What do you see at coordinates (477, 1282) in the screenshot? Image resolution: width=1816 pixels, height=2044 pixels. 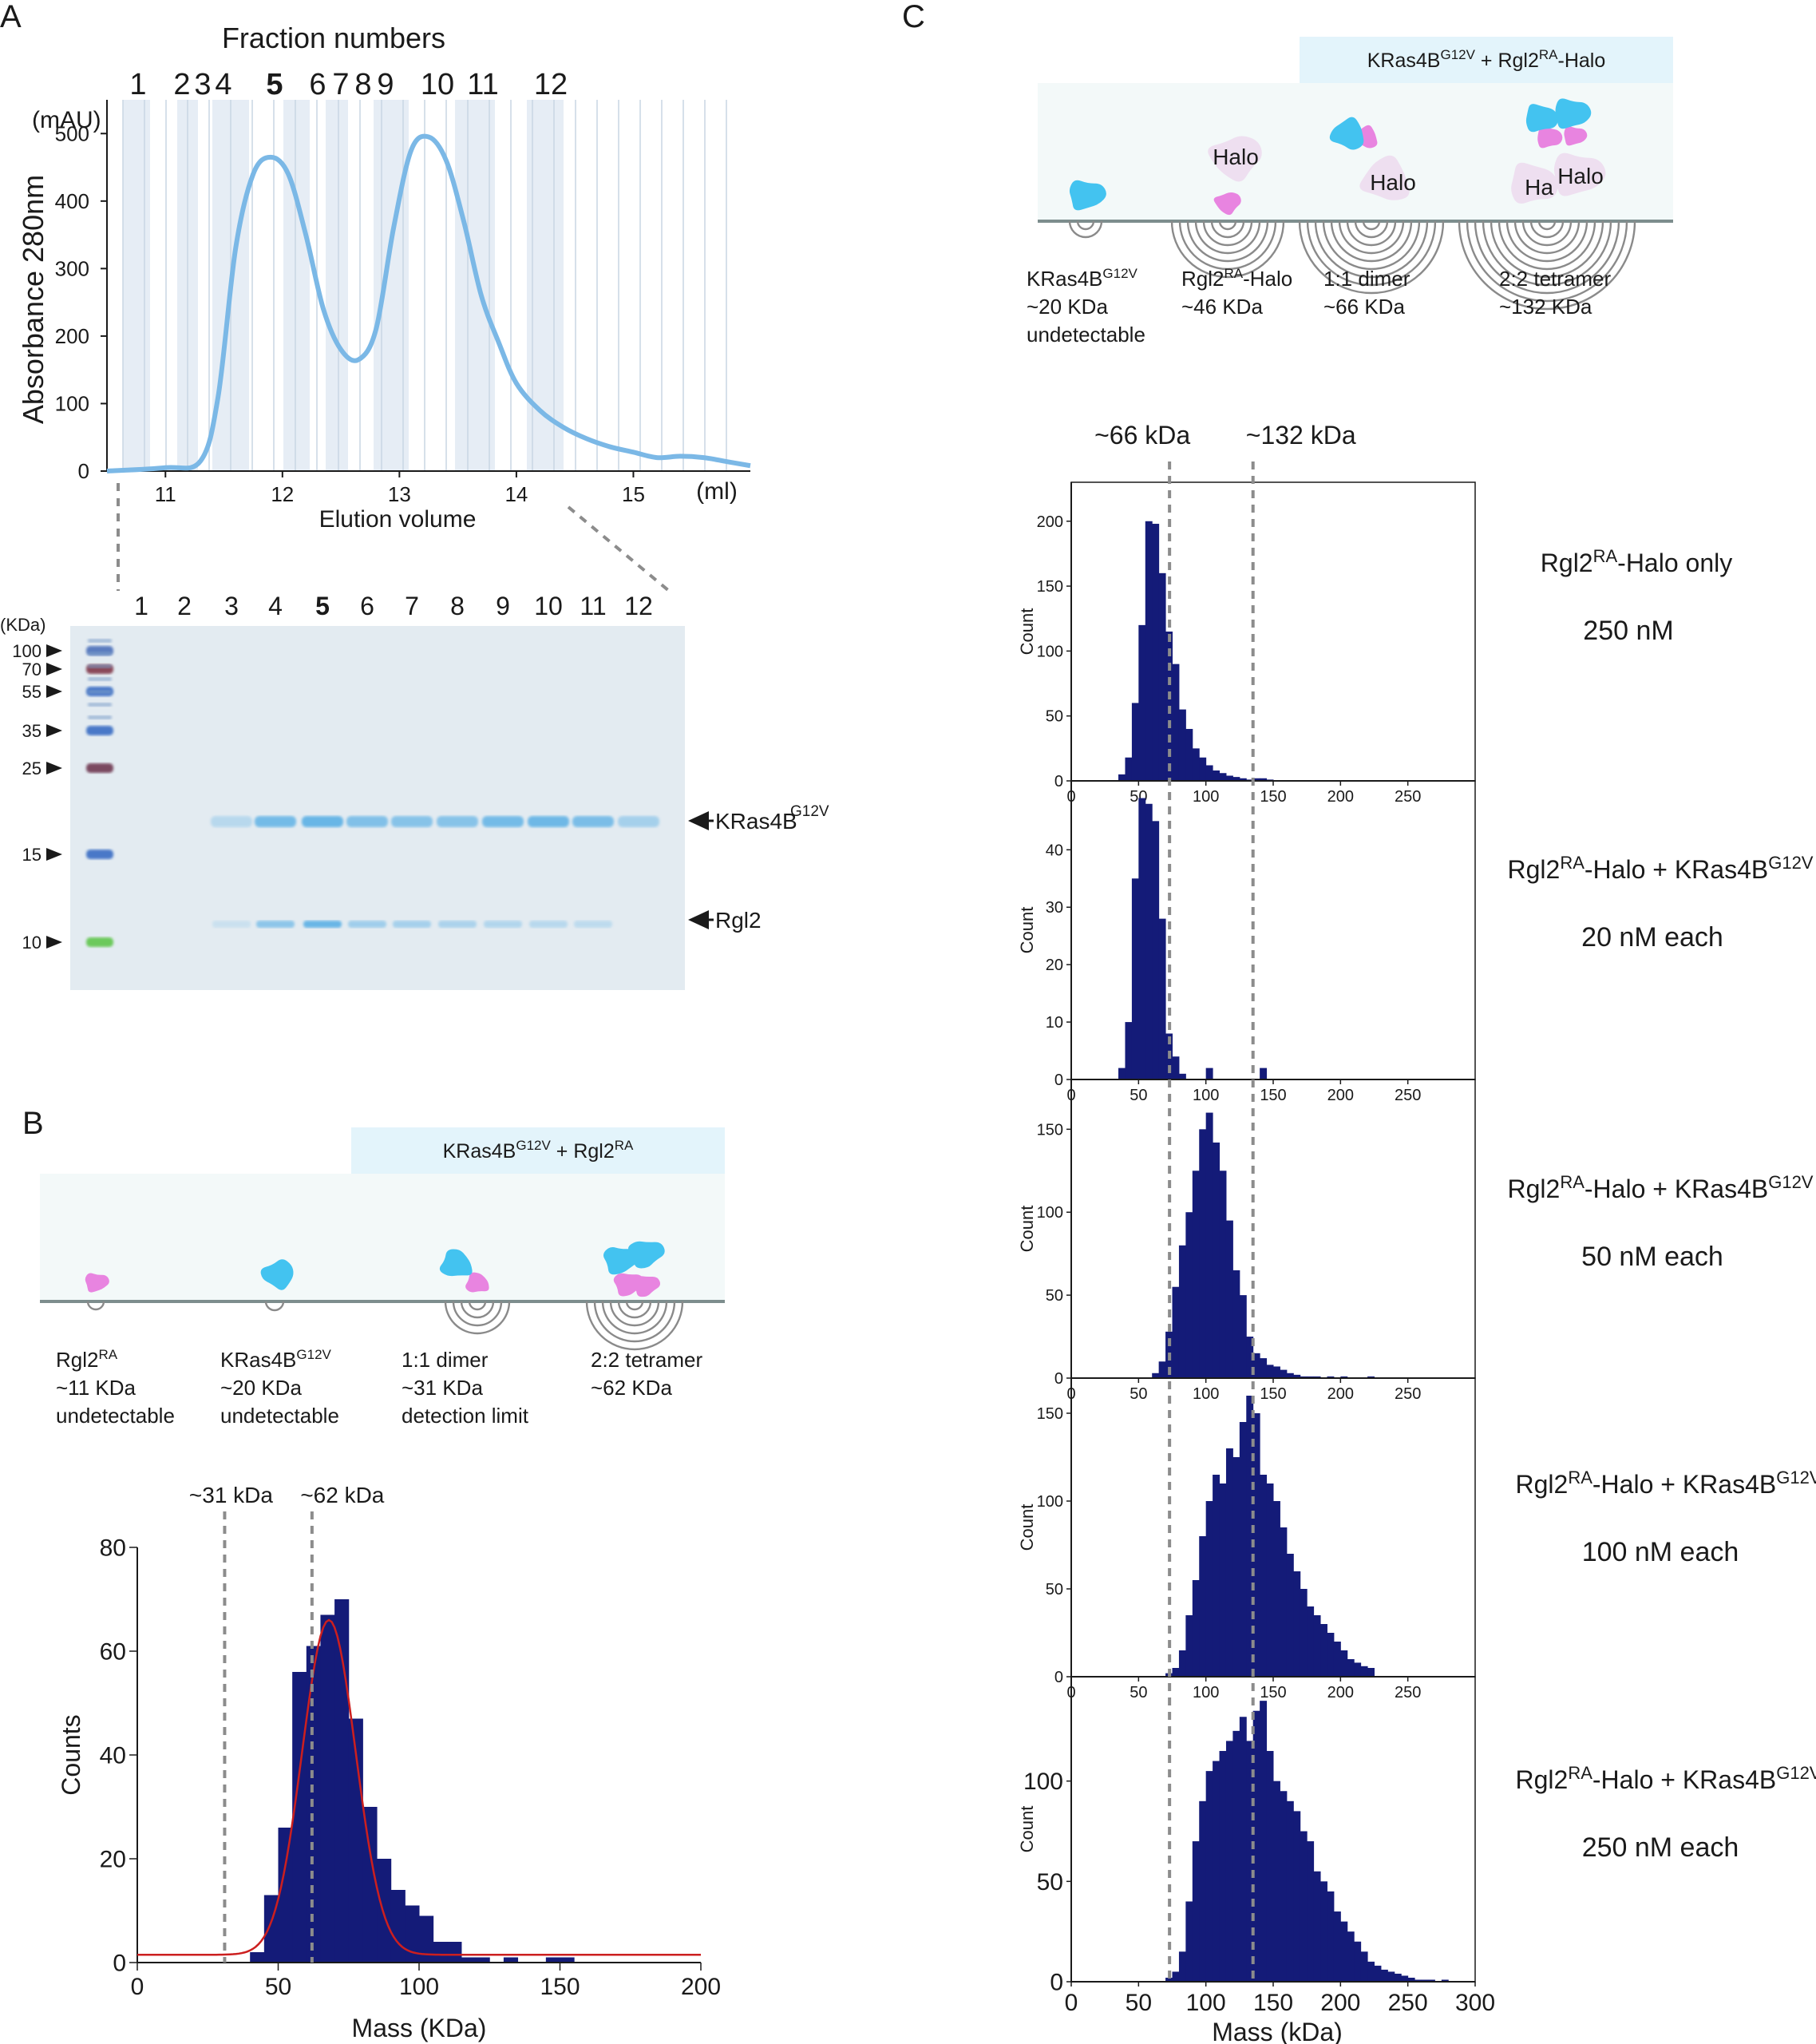 I see `rgl2-molecule` at bounding box center [477, 1282].